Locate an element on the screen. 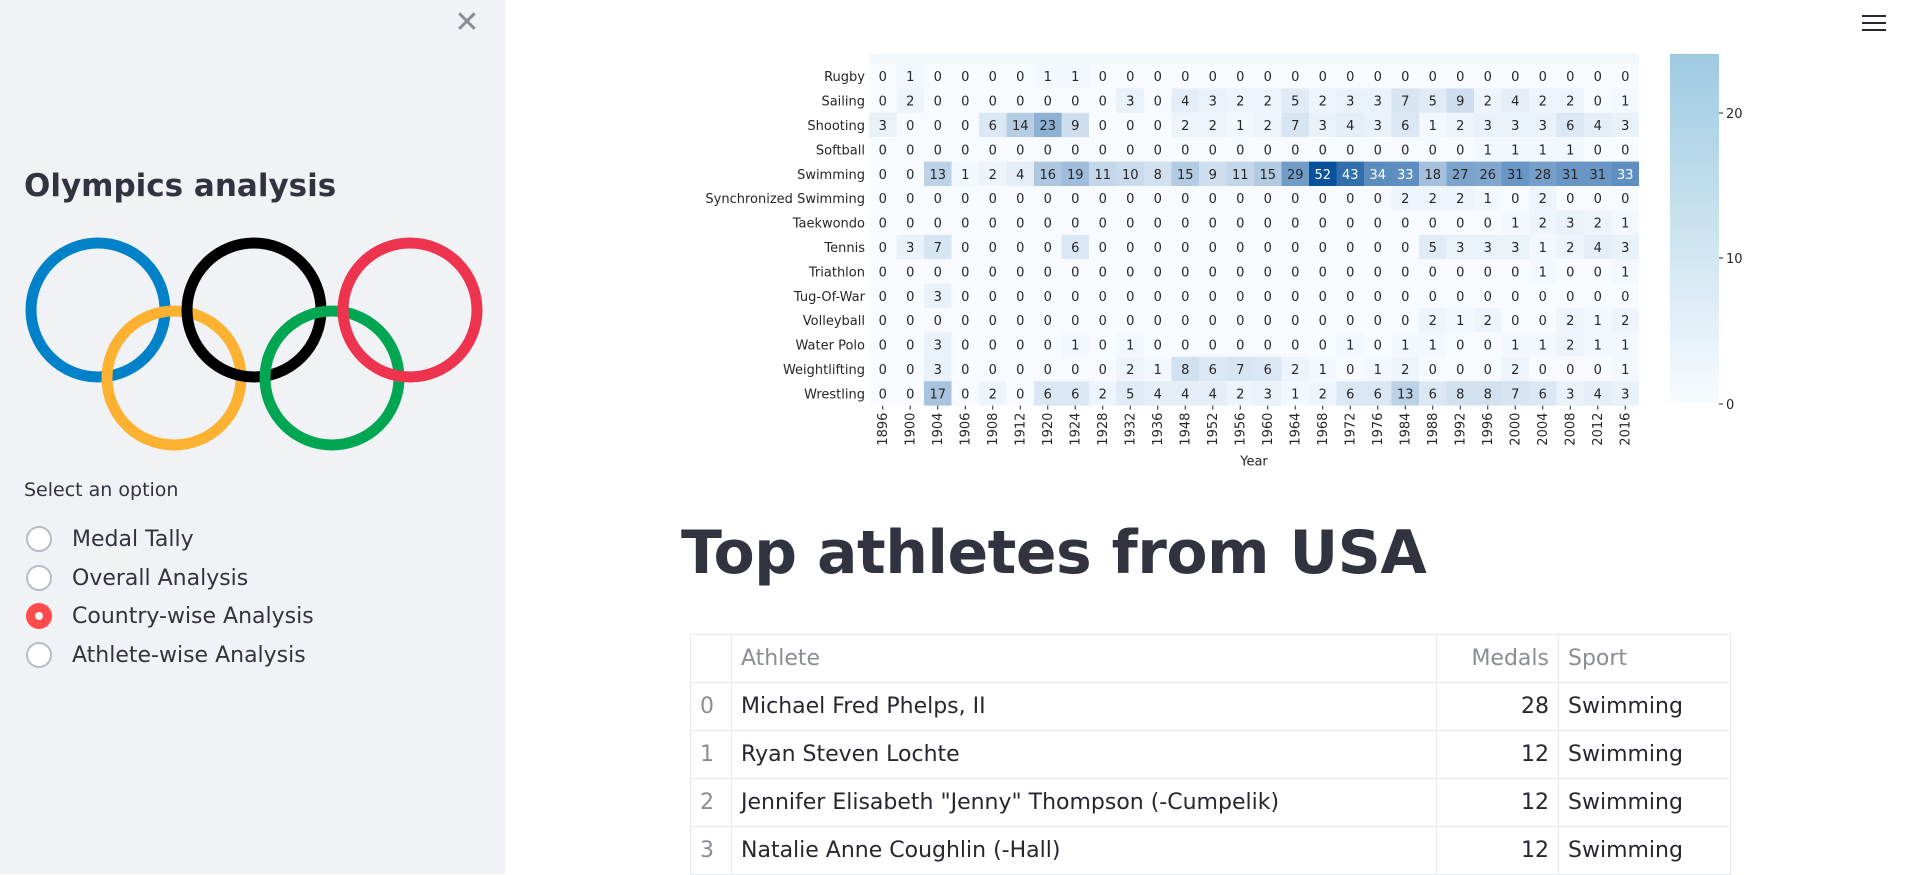 The height and width of the screenshot is (875, 1906). column-header-medals: Medals is located at coordinates (1497, 658).